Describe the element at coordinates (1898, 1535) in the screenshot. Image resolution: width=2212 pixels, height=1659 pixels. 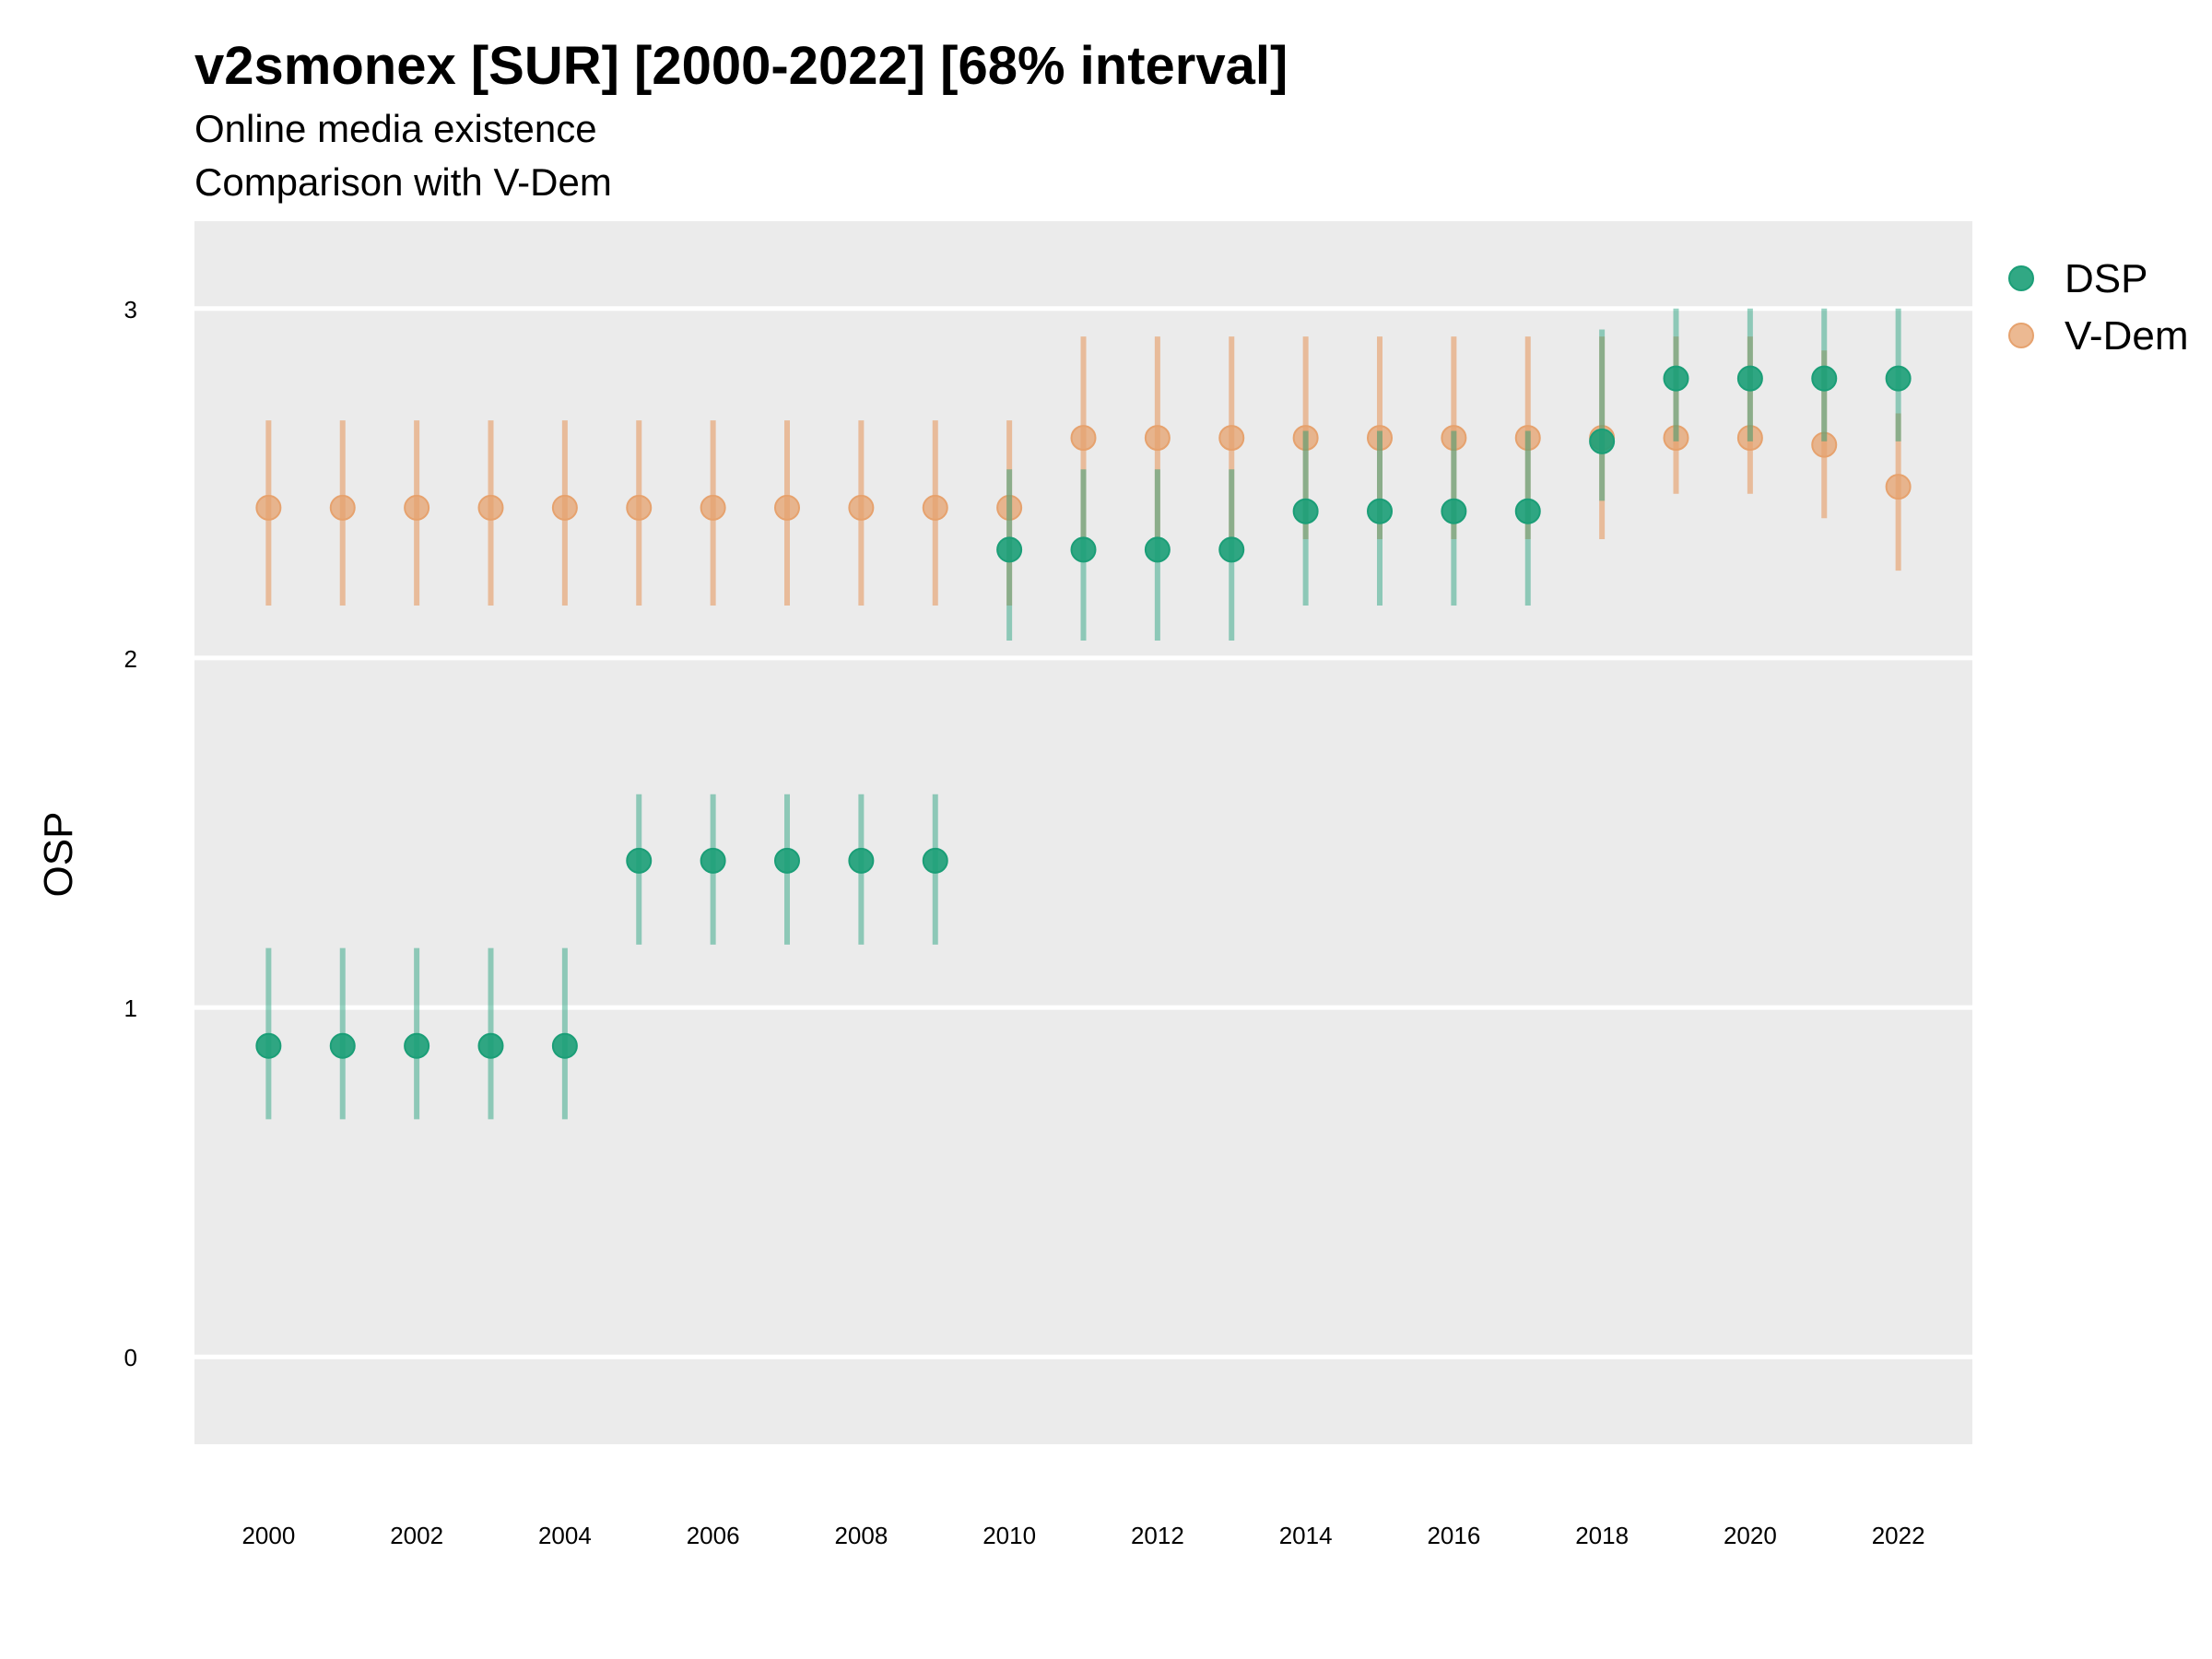
I see `x-tick-label-2022: 2022` at that location.